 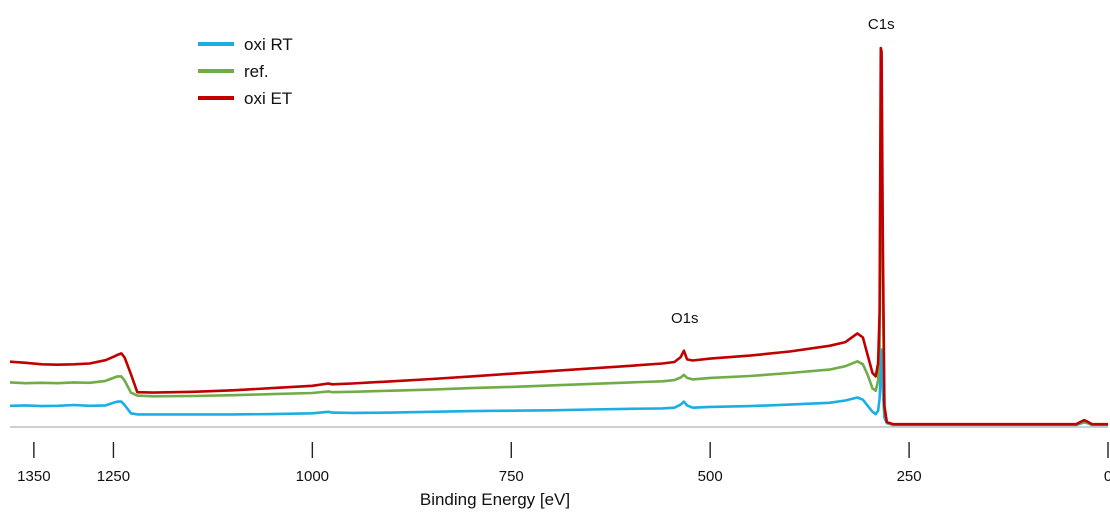 What do you see at coordinates (909, 476) in the screenshot?
I see `x-tick-label: 250` at bounding box center [909, 476].